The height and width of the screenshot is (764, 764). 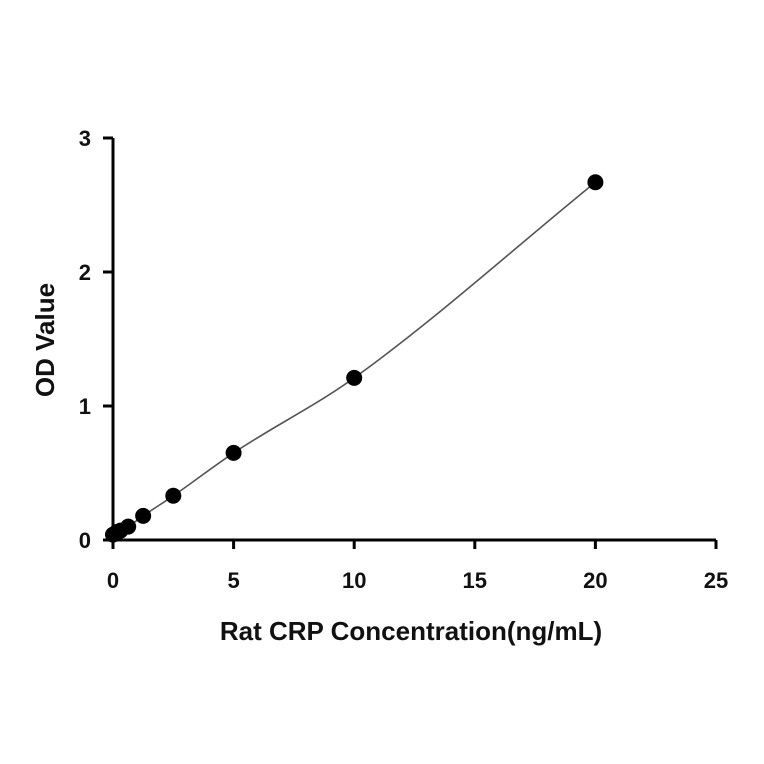 What do you see at coordinates (354, 580) in the screenshot?
I see `x-tick-label: 10` at bounding box center [354, 580].